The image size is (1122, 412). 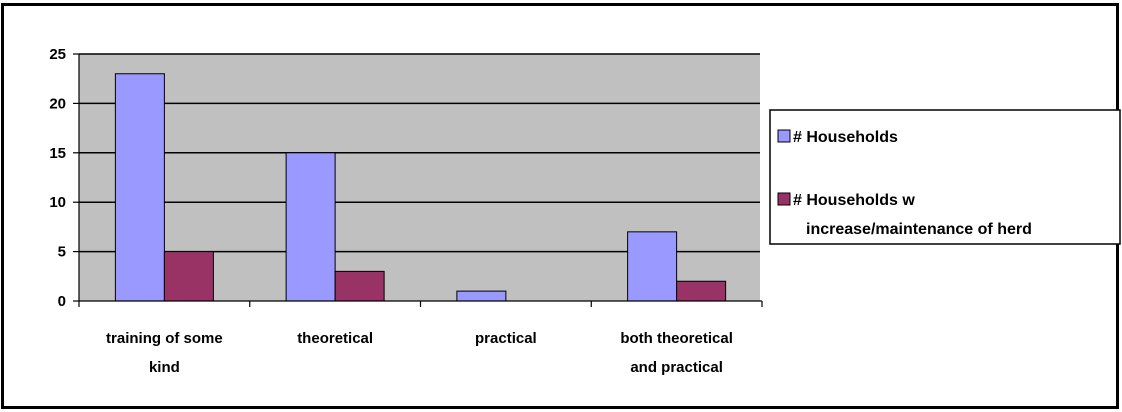 What do you see at coordinates (506, 338) in the screenshot?
I see `x-category-label: practical` at bounding box center [506, 338].